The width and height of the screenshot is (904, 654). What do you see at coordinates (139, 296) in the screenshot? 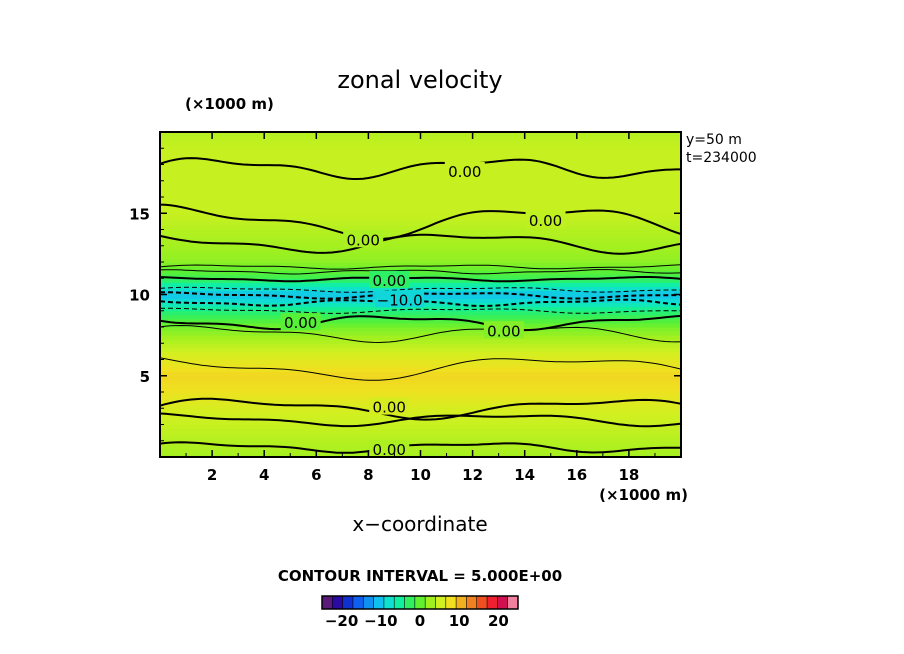
I see `y-tick-label: 10` at bounding box center [139, 296].